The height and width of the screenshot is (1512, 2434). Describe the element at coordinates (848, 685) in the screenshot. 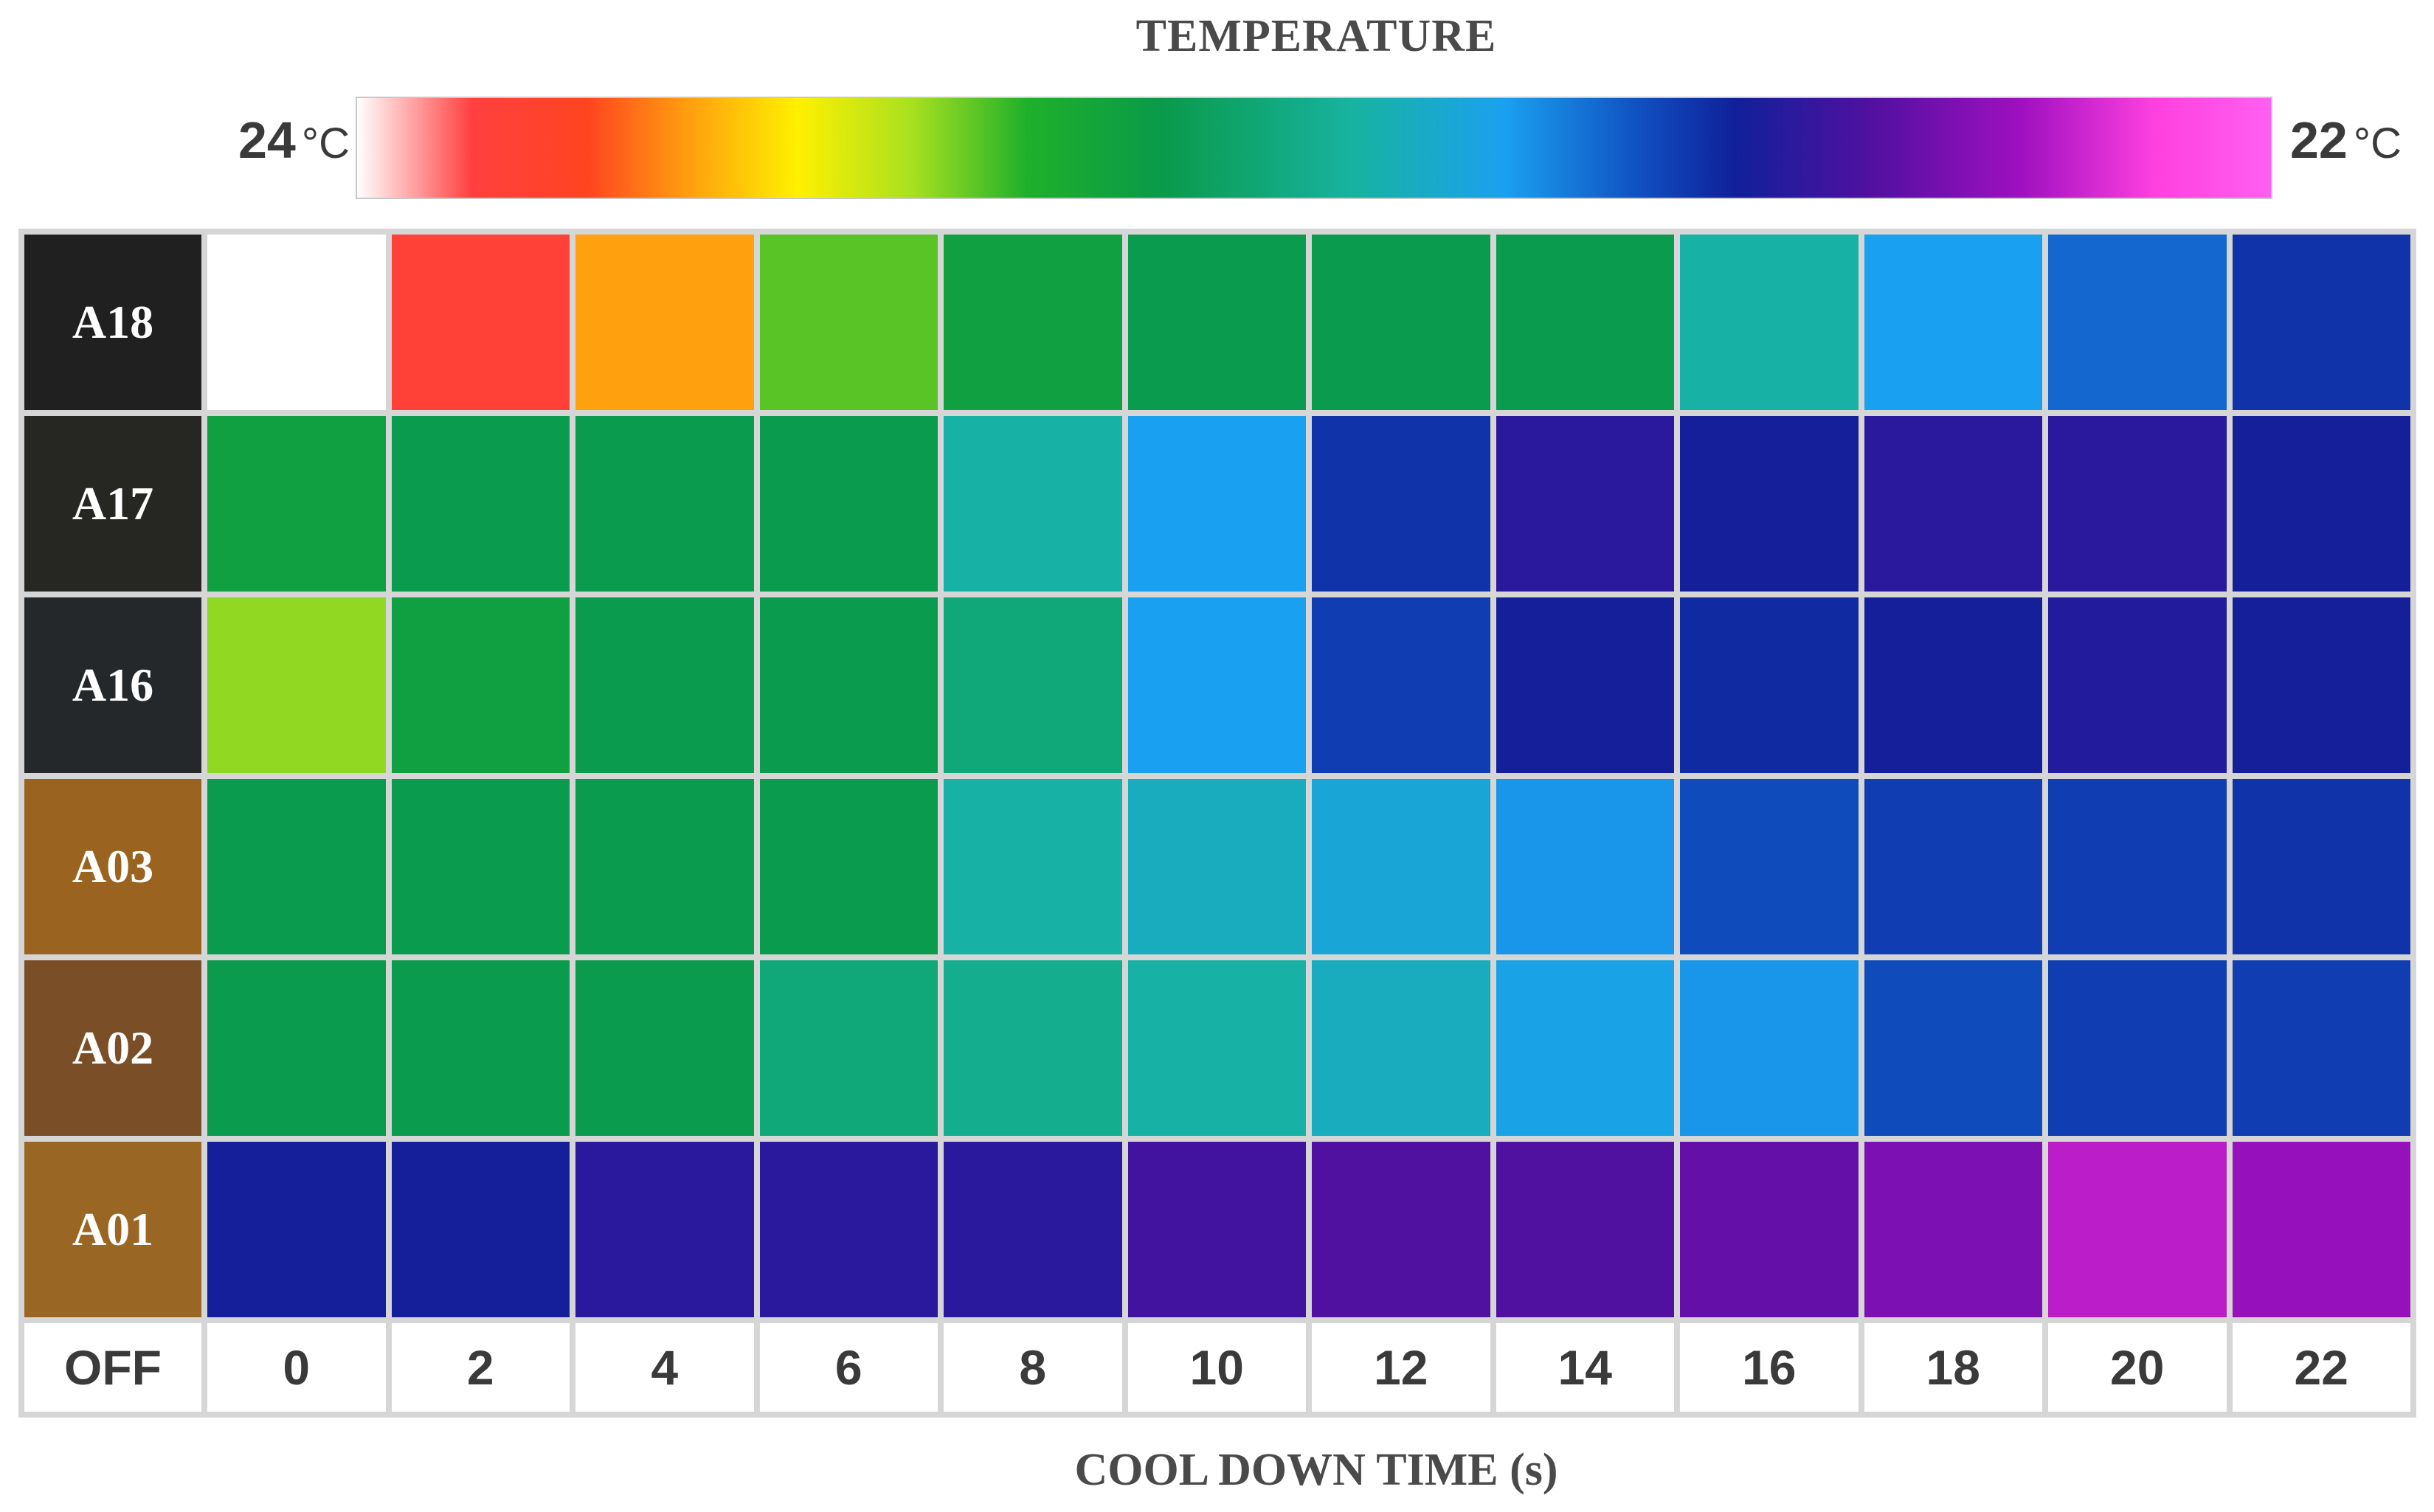

I see `heatmap-cell-a16-t6` at that location.